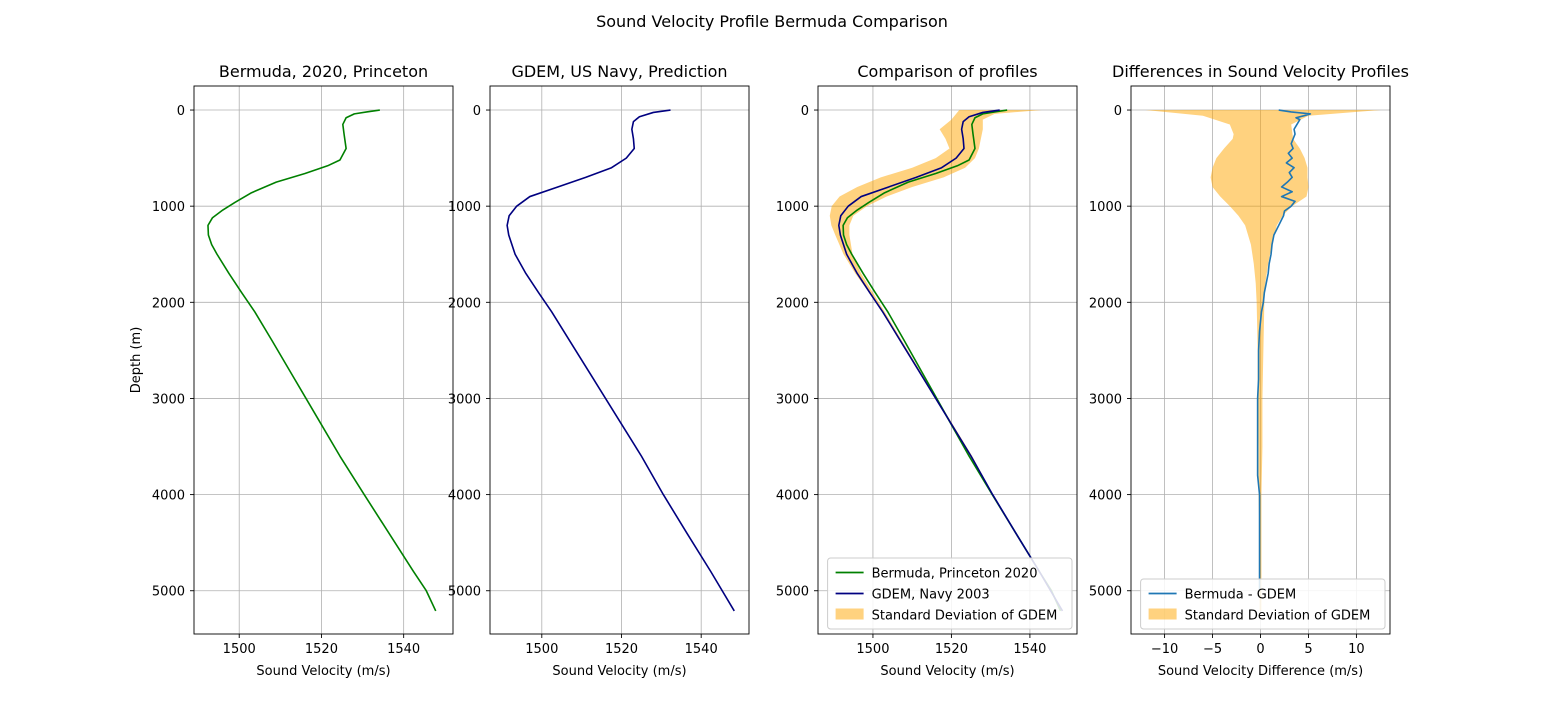 The height and width of the screenshot is (717, 1545). Describe the element at coordinates (1308, 649) in the screenshot. I see `x-tick-label: 5` at that location.